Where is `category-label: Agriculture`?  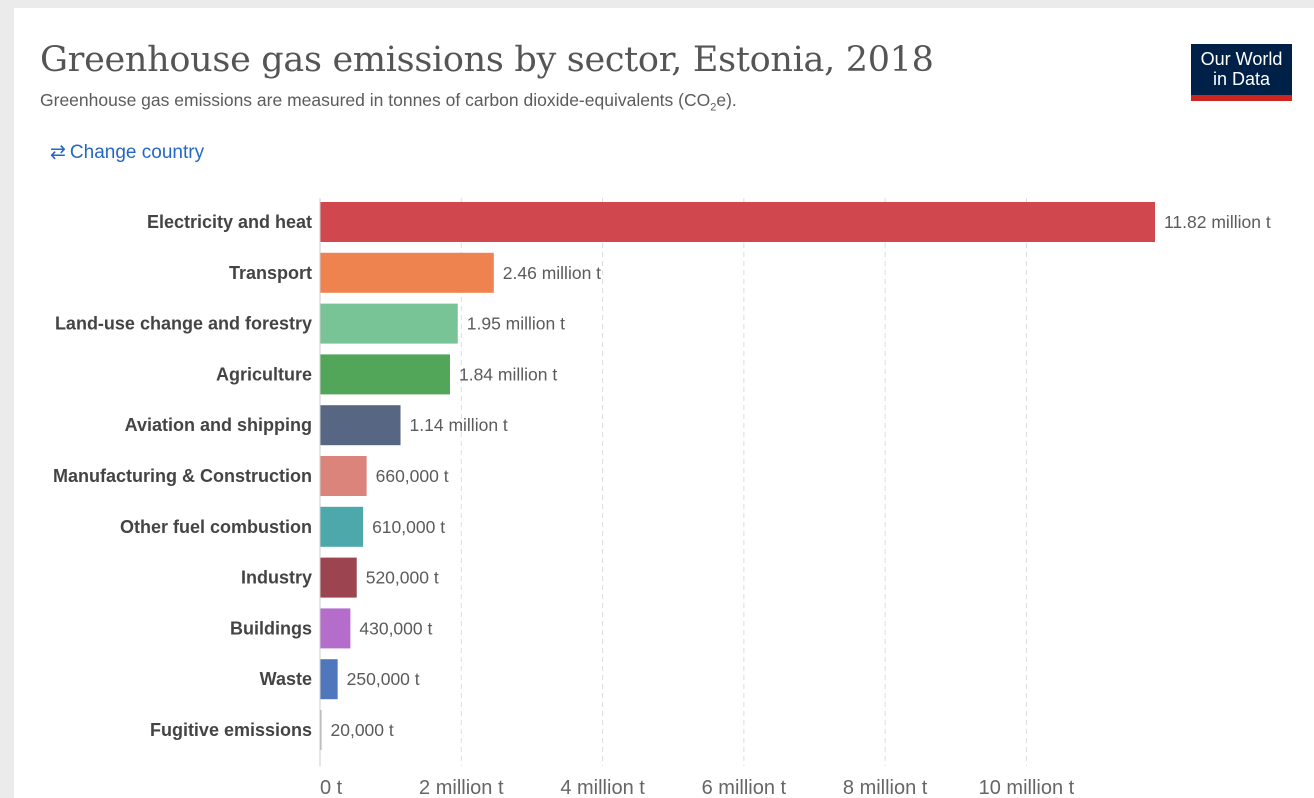 category-label: Agriculture is located at coordinates (264, 374).